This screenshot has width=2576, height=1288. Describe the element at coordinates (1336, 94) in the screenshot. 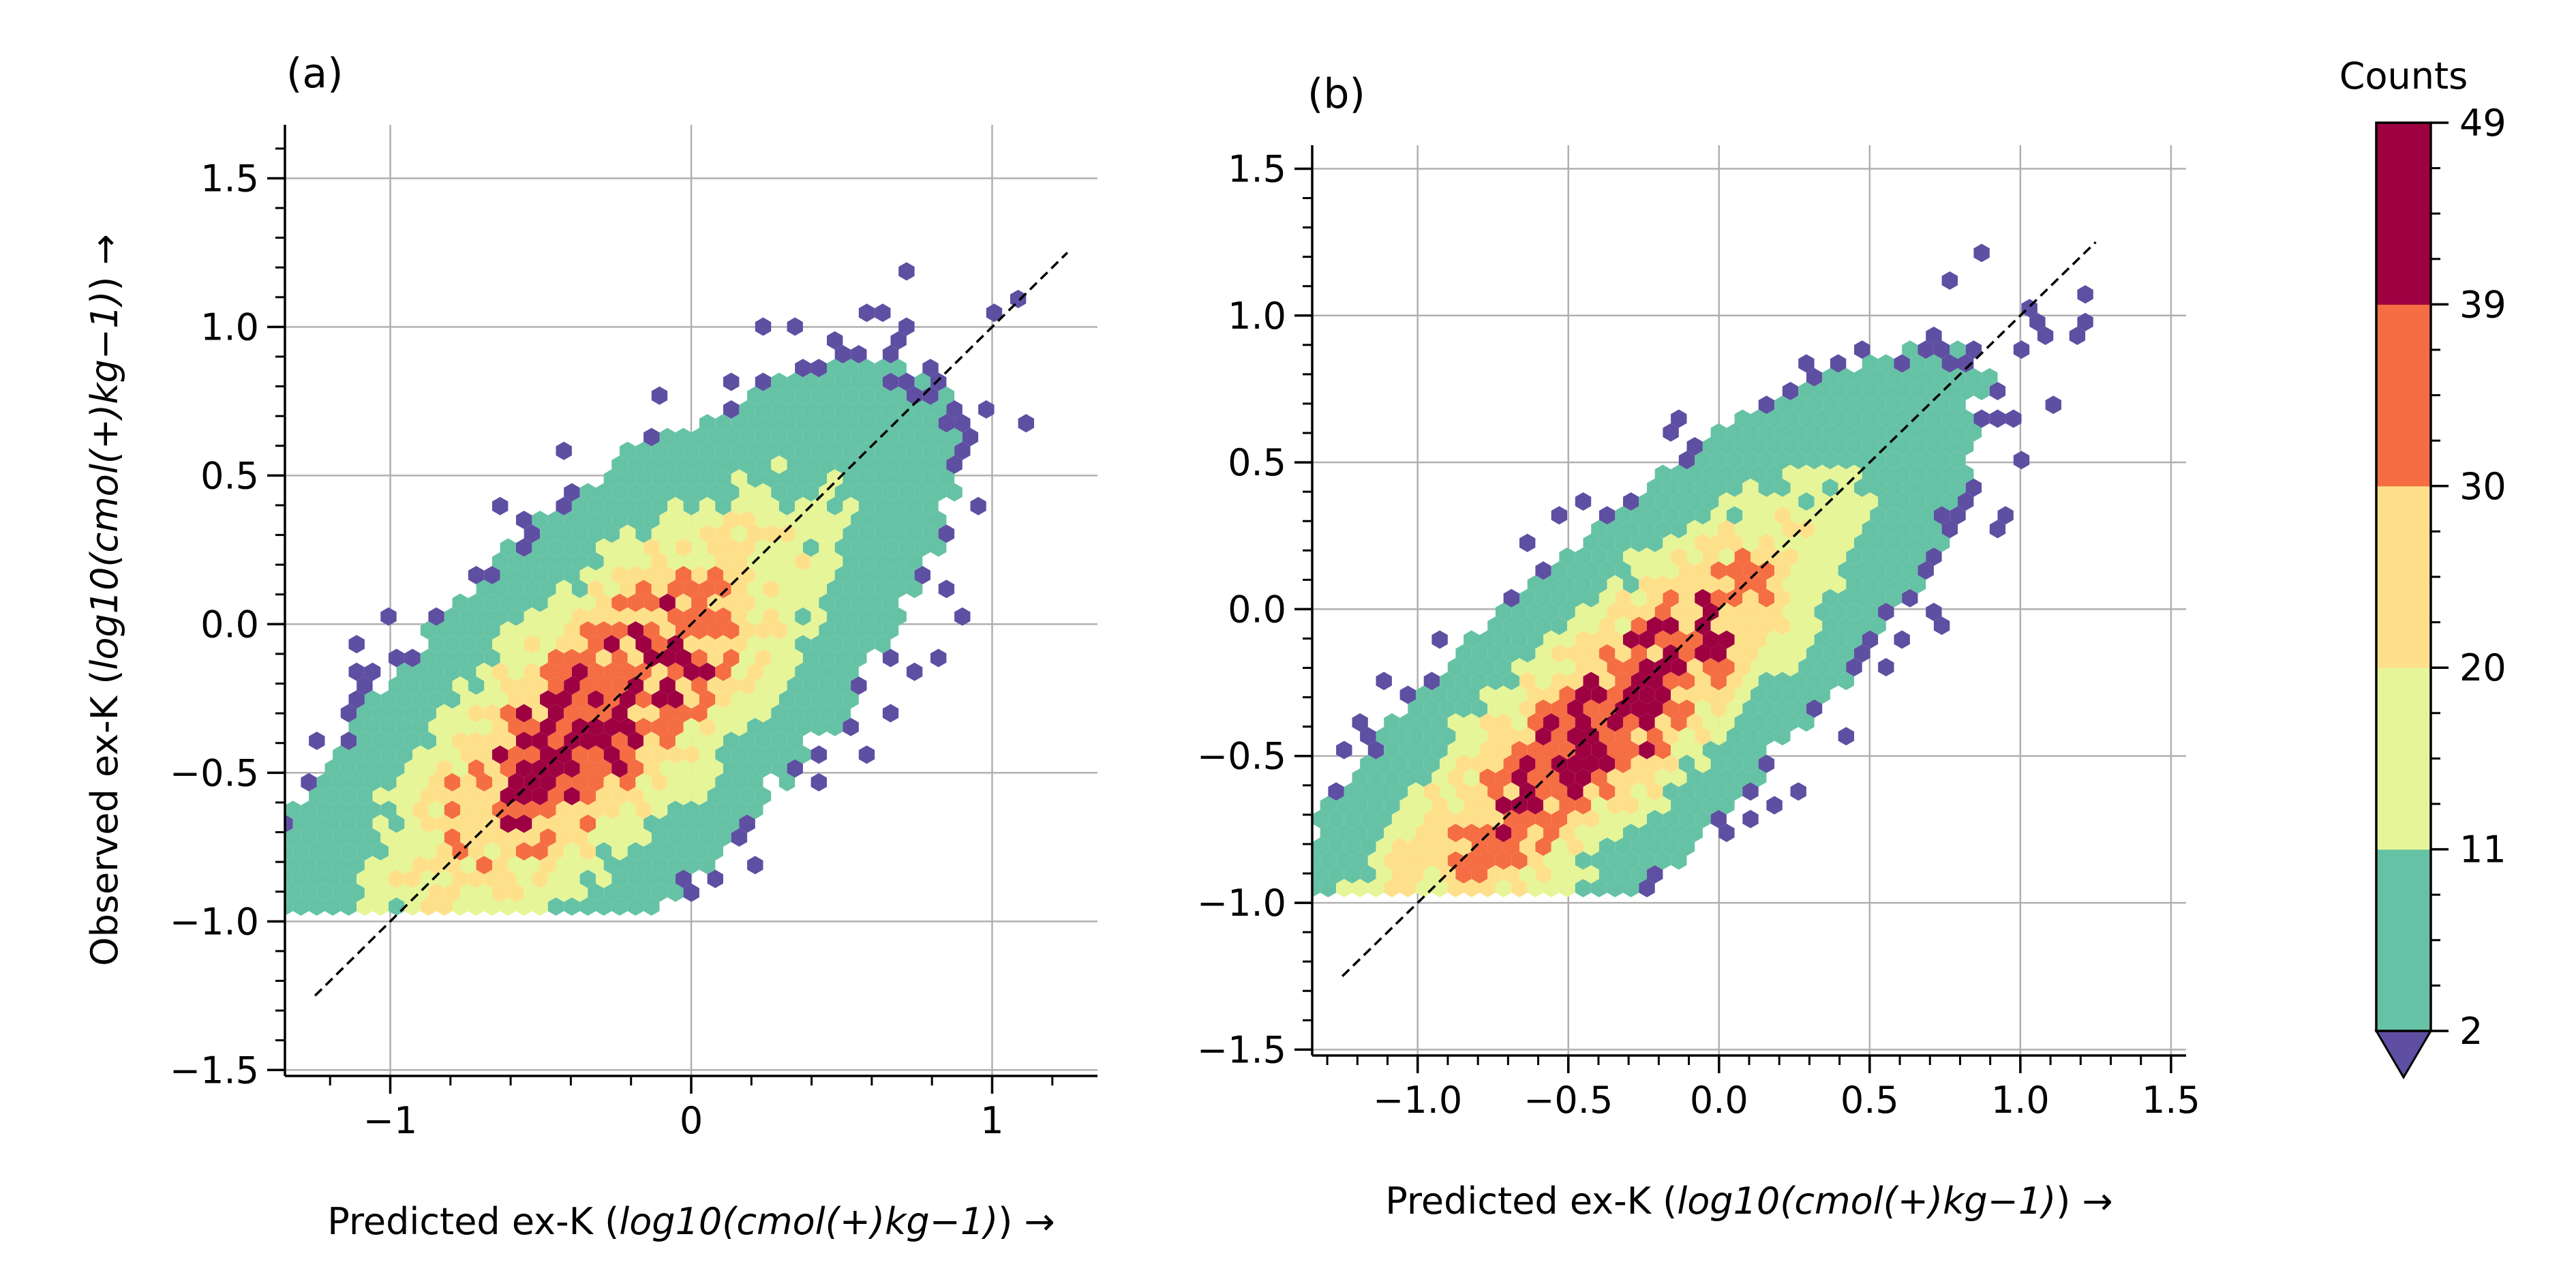

I see `panel-b-label: (b)` at that location.